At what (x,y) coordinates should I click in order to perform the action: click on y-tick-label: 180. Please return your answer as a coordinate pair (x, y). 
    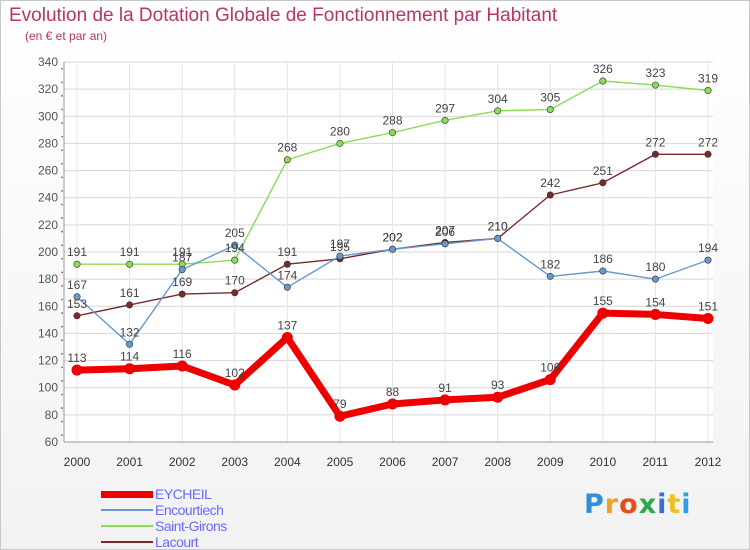
    Looking at the image, I should click on (48, 279).